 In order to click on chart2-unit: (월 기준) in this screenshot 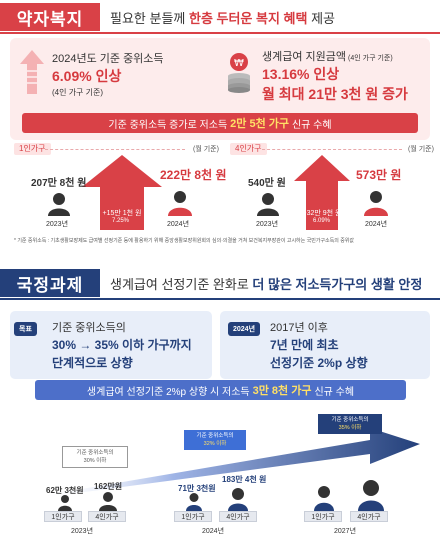, I will do `click(421, 149)`.